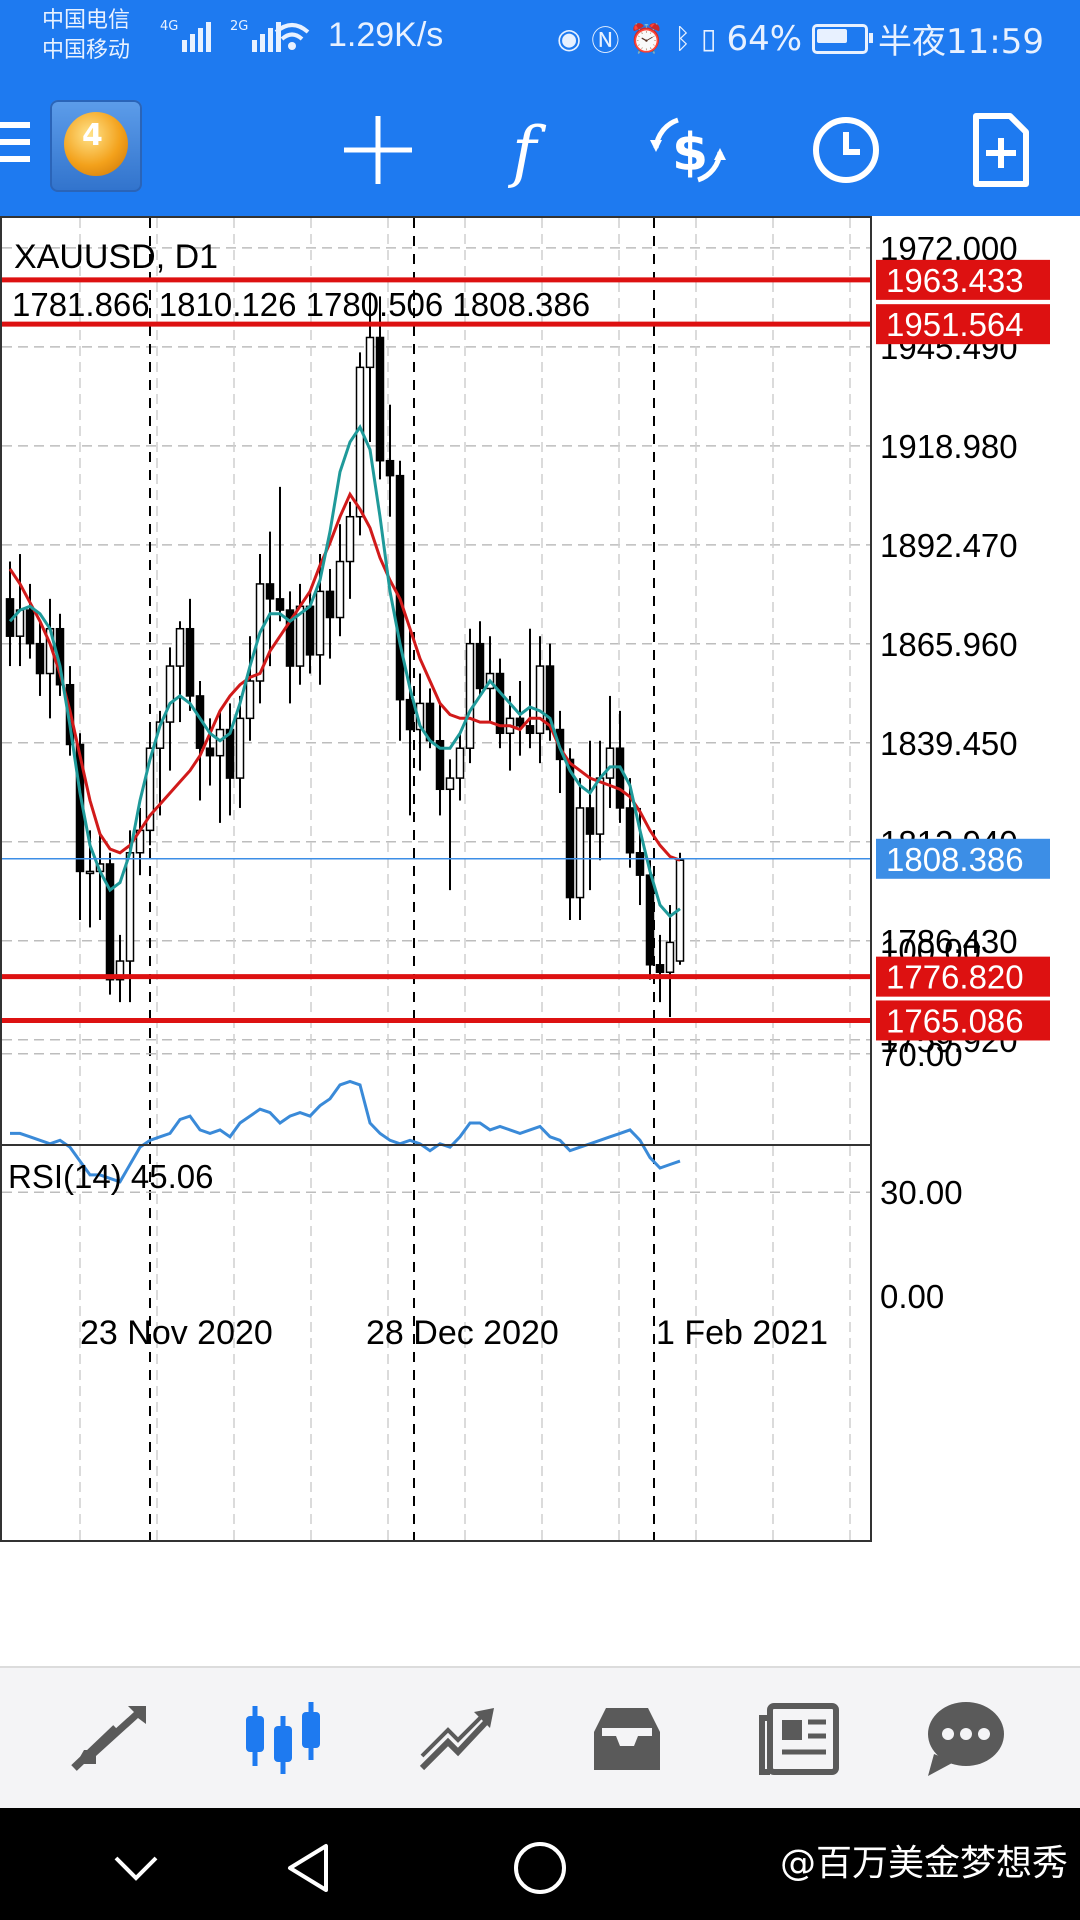 This screenshot has height=1920, width=1080. I want to click on home-icon, so click(540, 1868).